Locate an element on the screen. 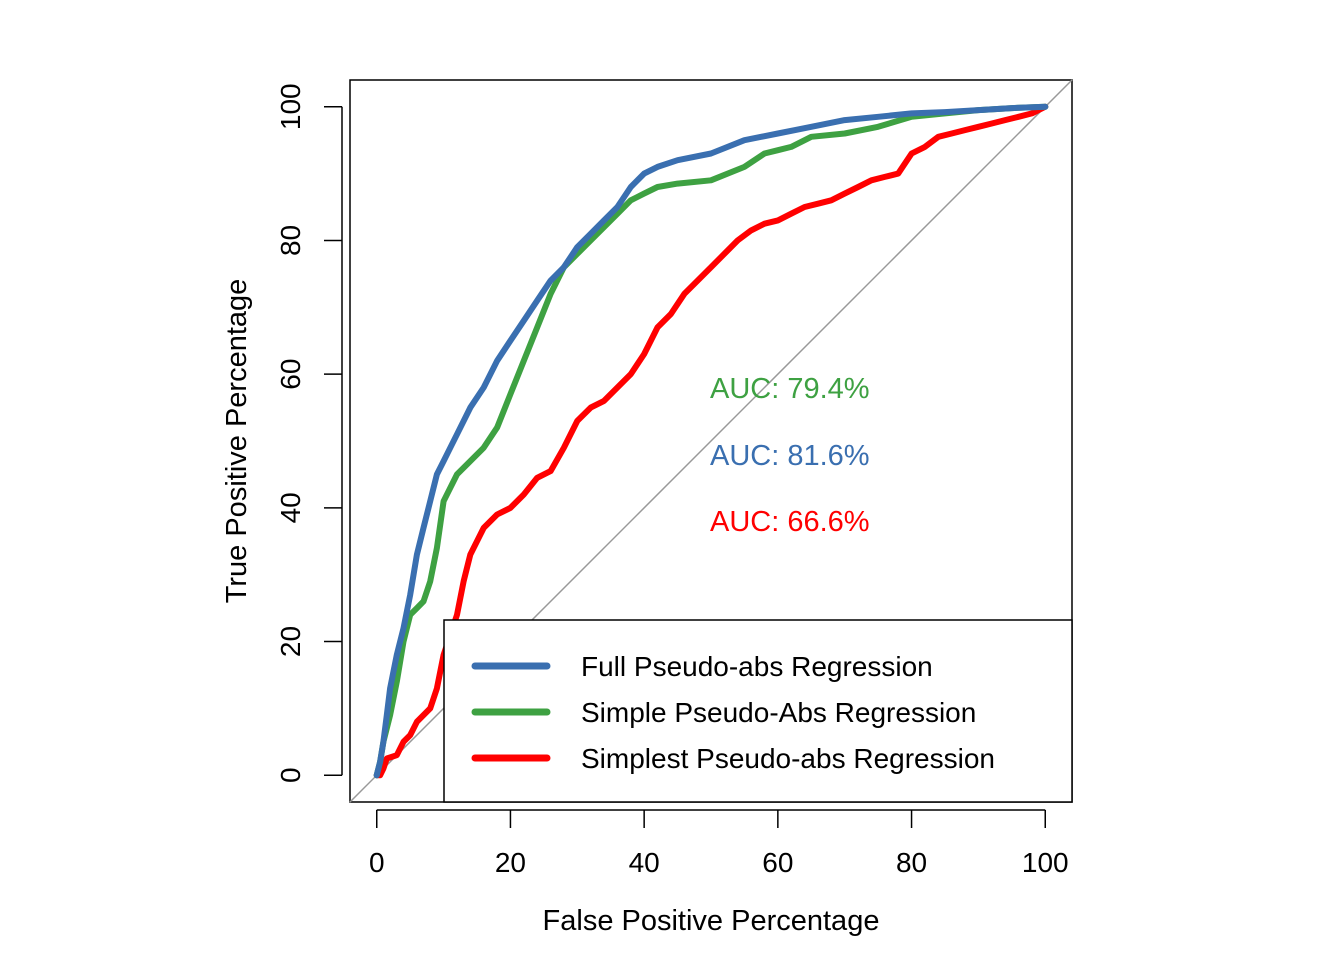 The image size is (1344, 960). legend-label-simple: Simple Pseudo-Abs Regression is located at coordinates (778, 712).